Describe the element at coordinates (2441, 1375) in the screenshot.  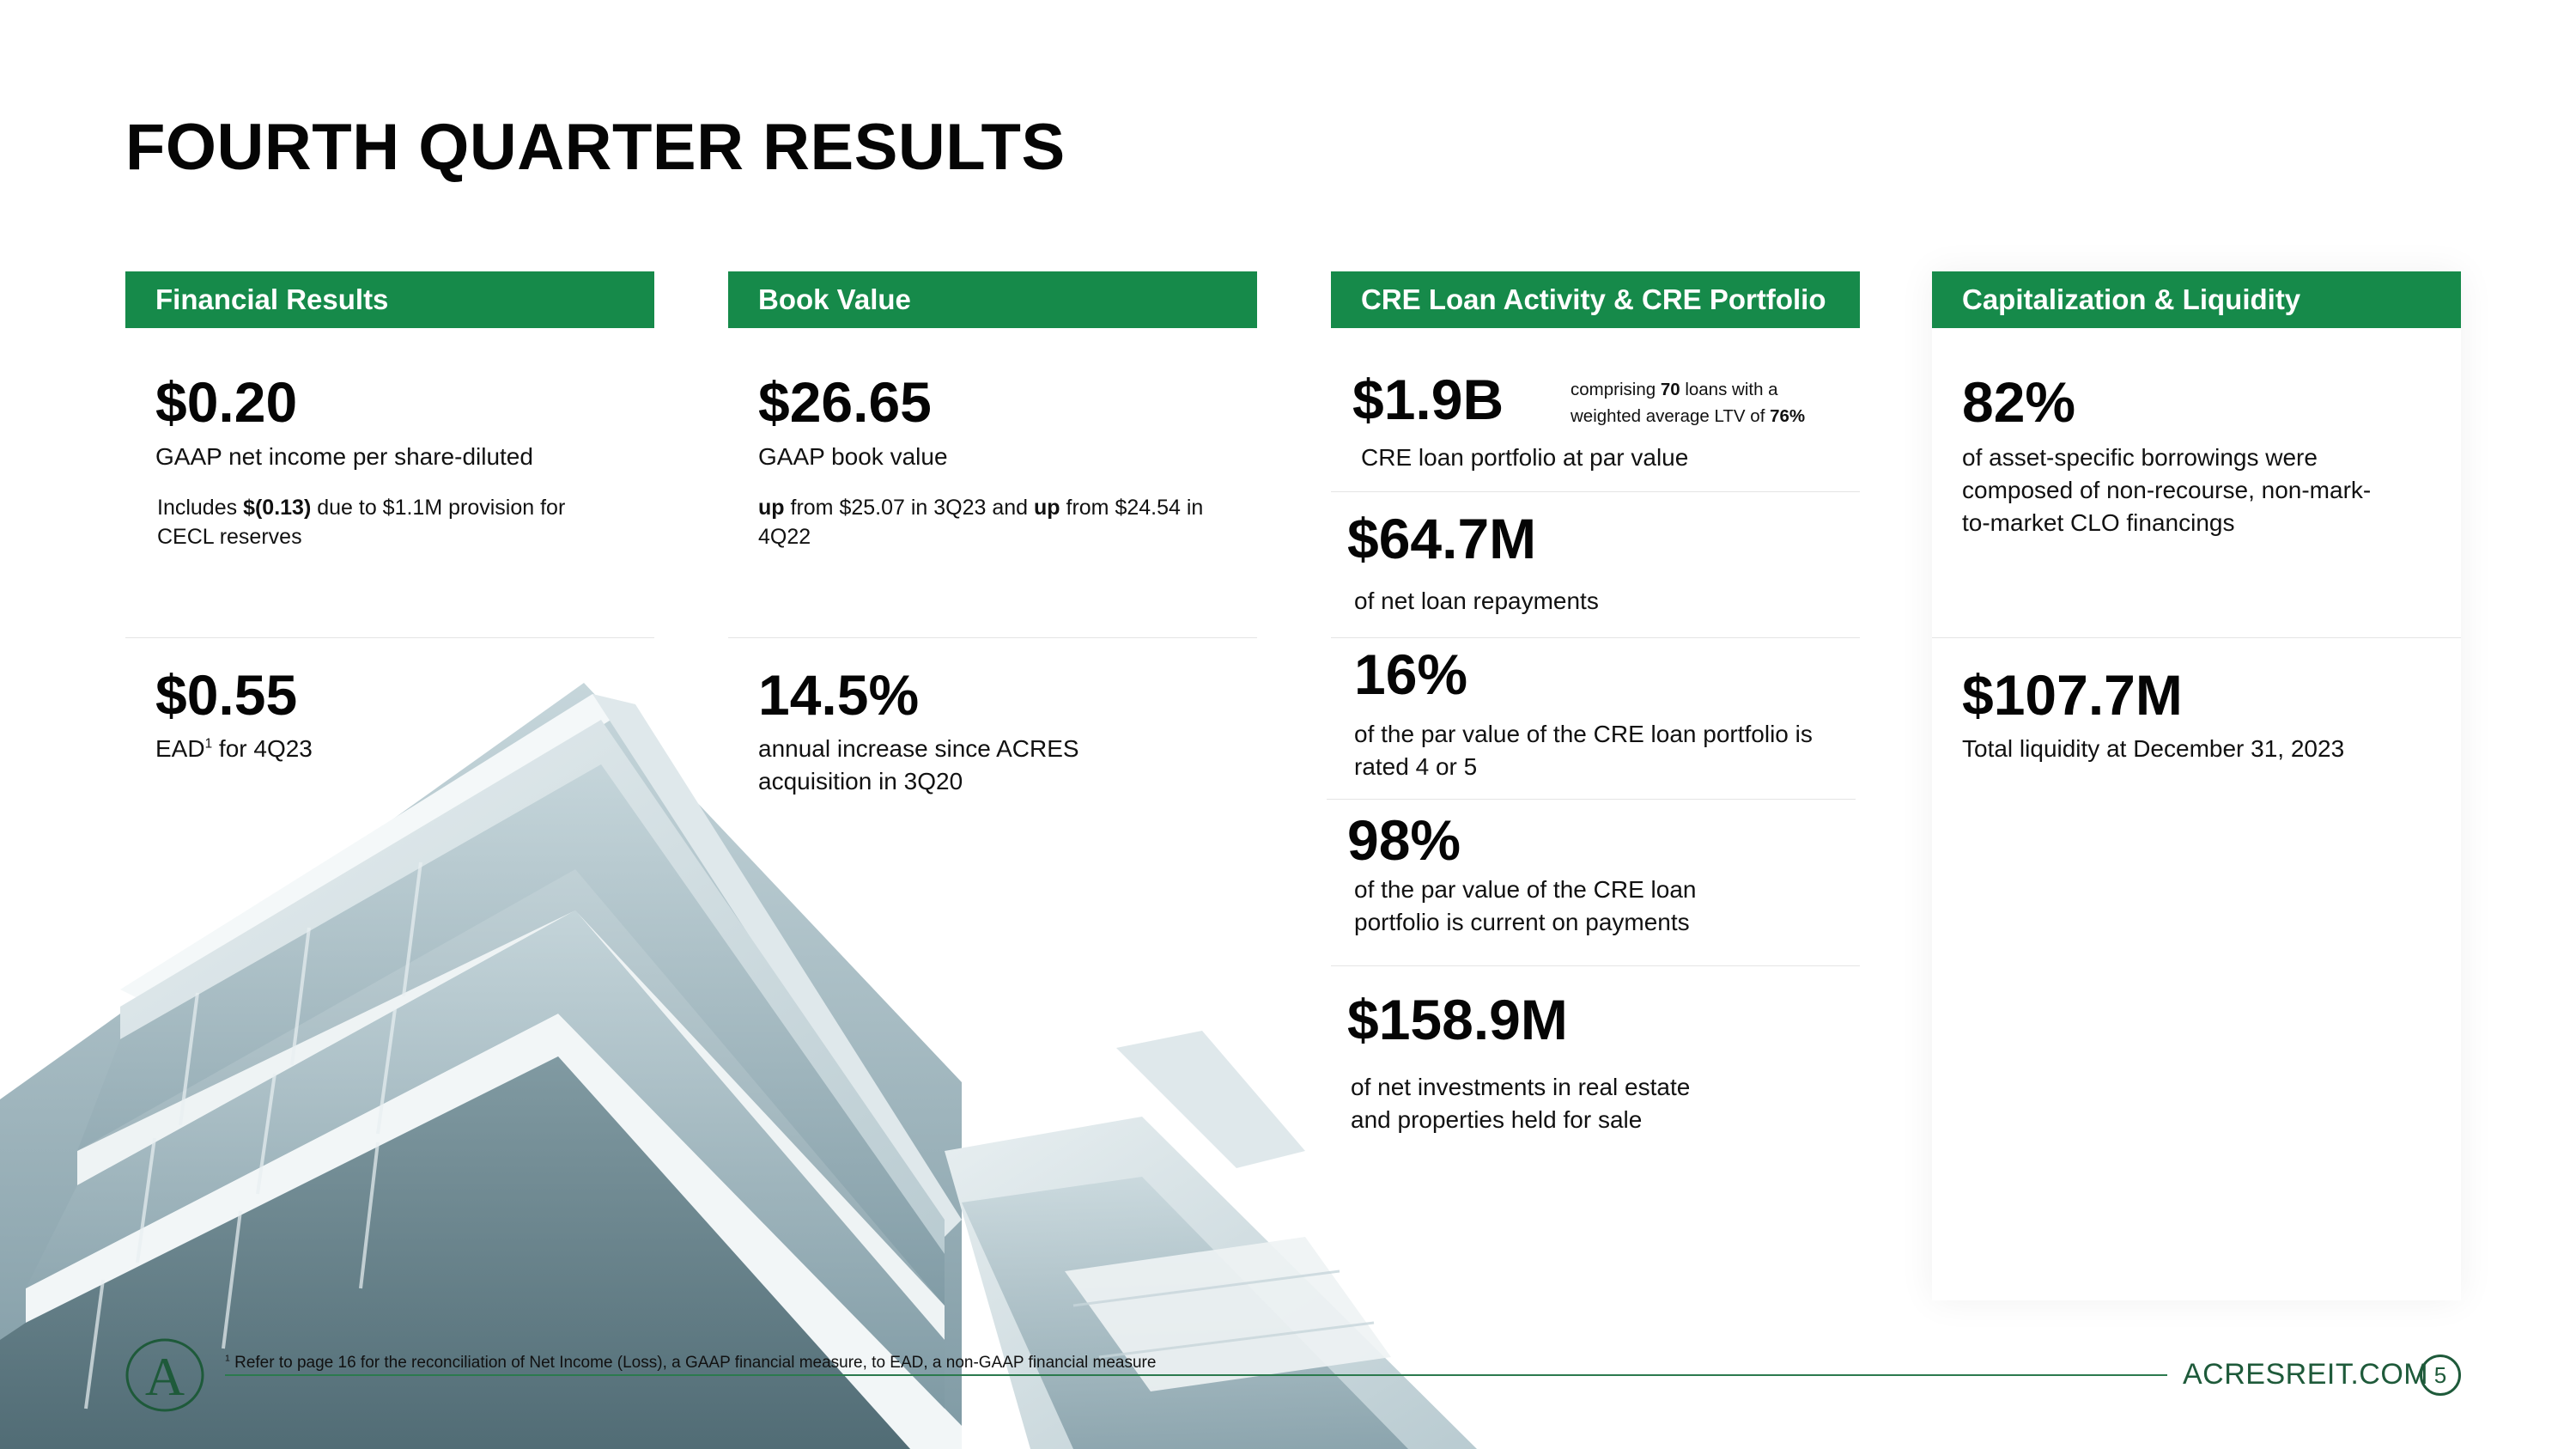
I see `page-number: 5` at that location.